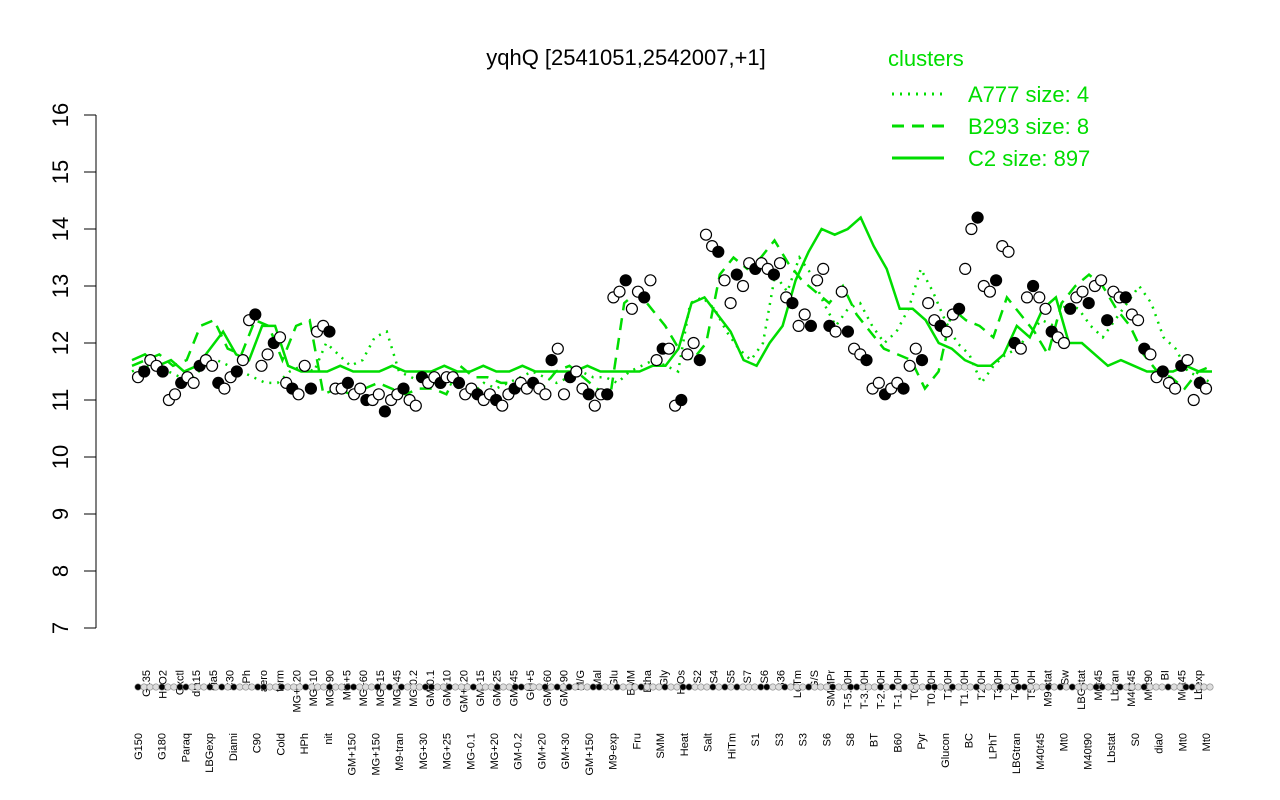  Describe the element at coordinates (234, 747) in the screenshot. I see `x-tick-label: Diami` at that location.